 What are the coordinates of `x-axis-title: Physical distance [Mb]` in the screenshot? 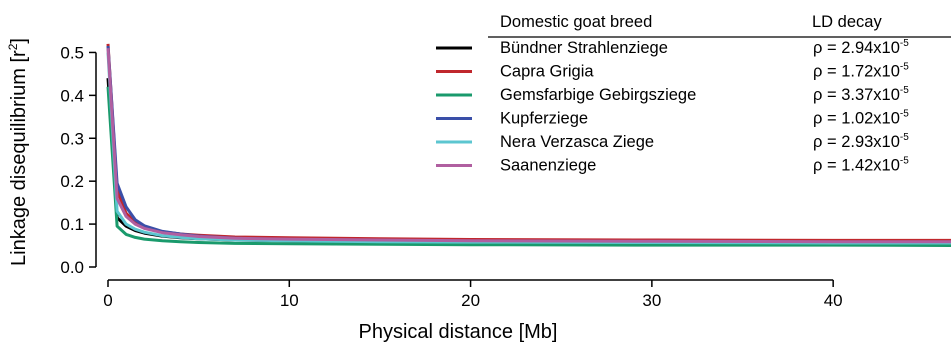 It's located at (458, 332).